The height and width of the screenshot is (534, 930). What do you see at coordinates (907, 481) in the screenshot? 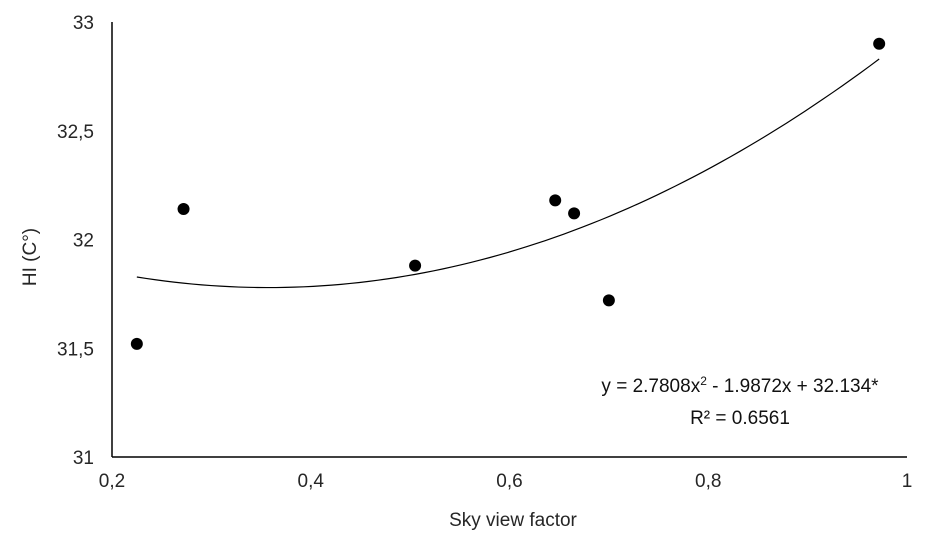
I see `x-tick-label: 1` at bounding box center [907, 481].